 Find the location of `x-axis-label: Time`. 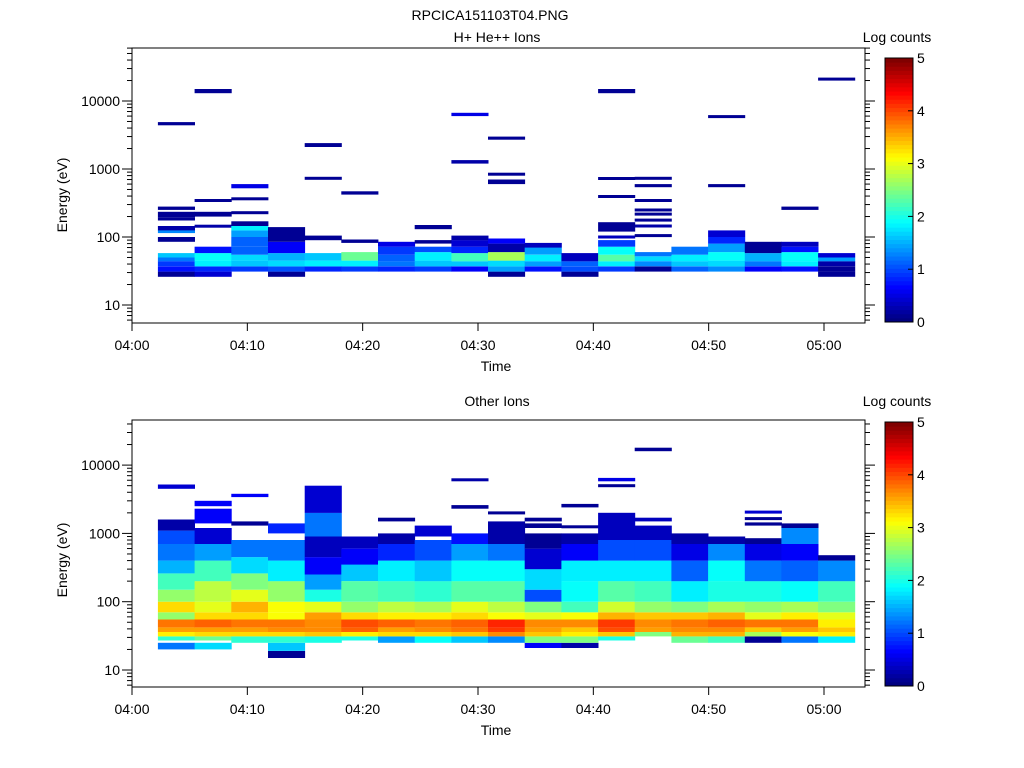

x-axis-label: Time is located at coordinates (496, 366).